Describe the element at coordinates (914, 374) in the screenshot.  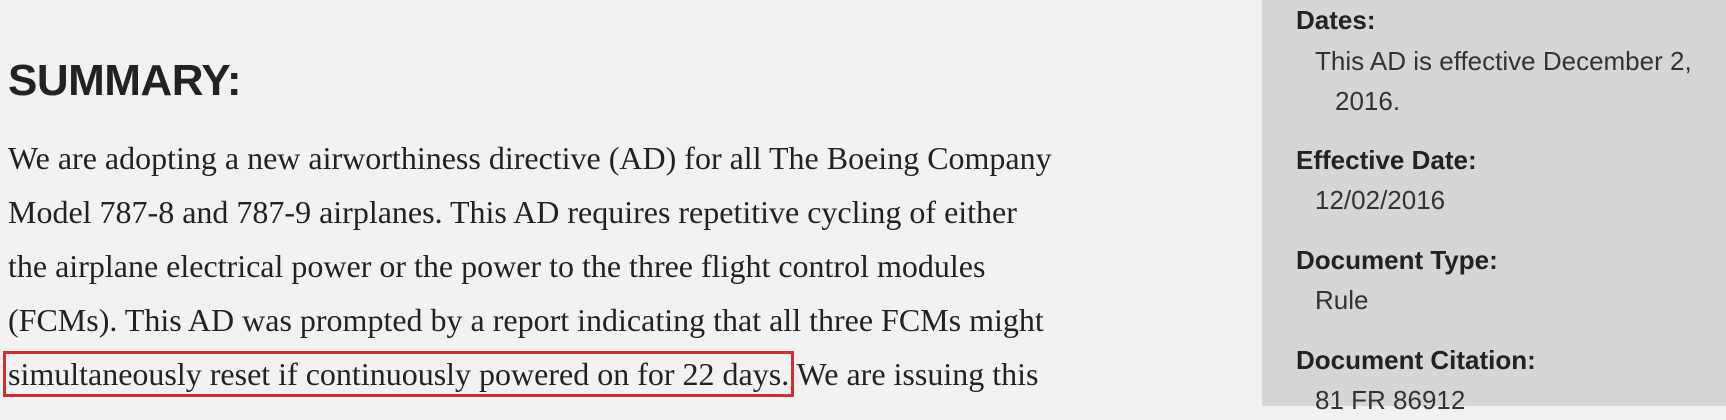
I see `summary-line-rest: We are issuing this` at that location.